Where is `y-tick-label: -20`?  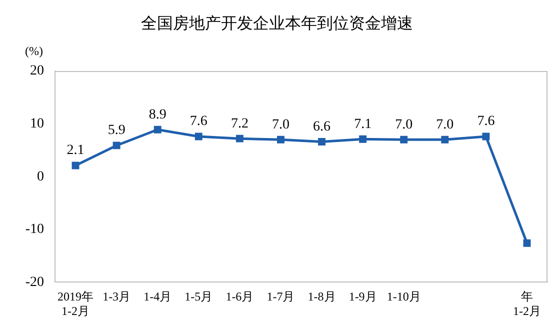
y-tick-label: -20 is located at coordinates (34, 282).